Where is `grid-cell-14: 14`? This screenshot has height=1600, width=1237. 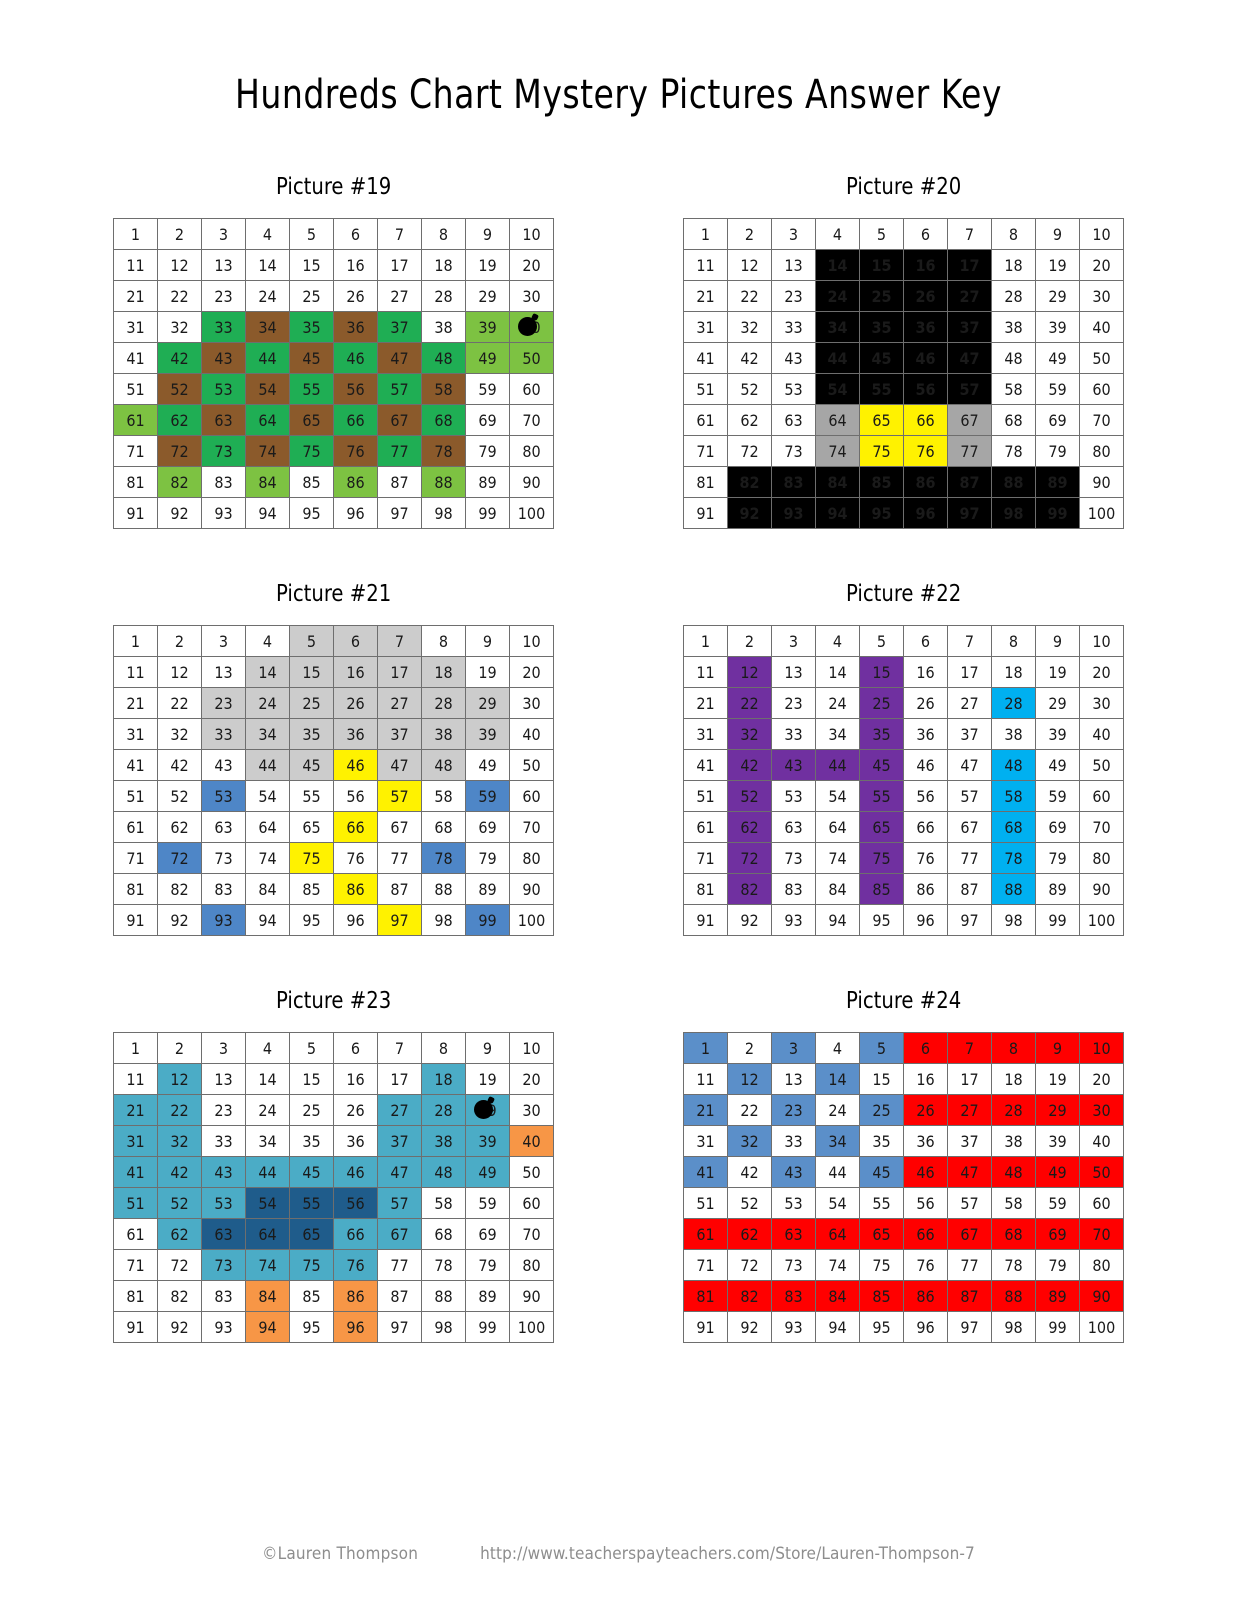 grid-cell-14: 14 is located at coordinates (837, 672).